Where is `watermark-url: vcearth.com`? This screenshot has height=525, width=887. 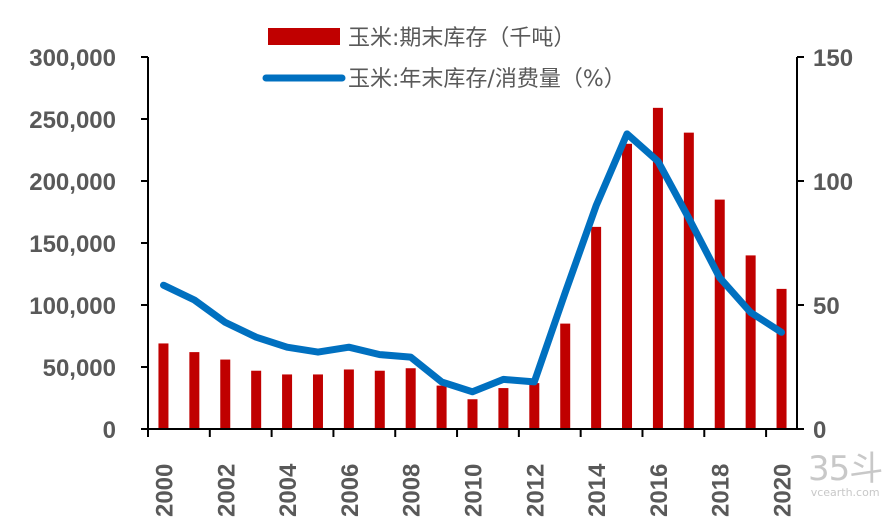
watermark-url: vcearth.com is located at coordinates (845, 492).